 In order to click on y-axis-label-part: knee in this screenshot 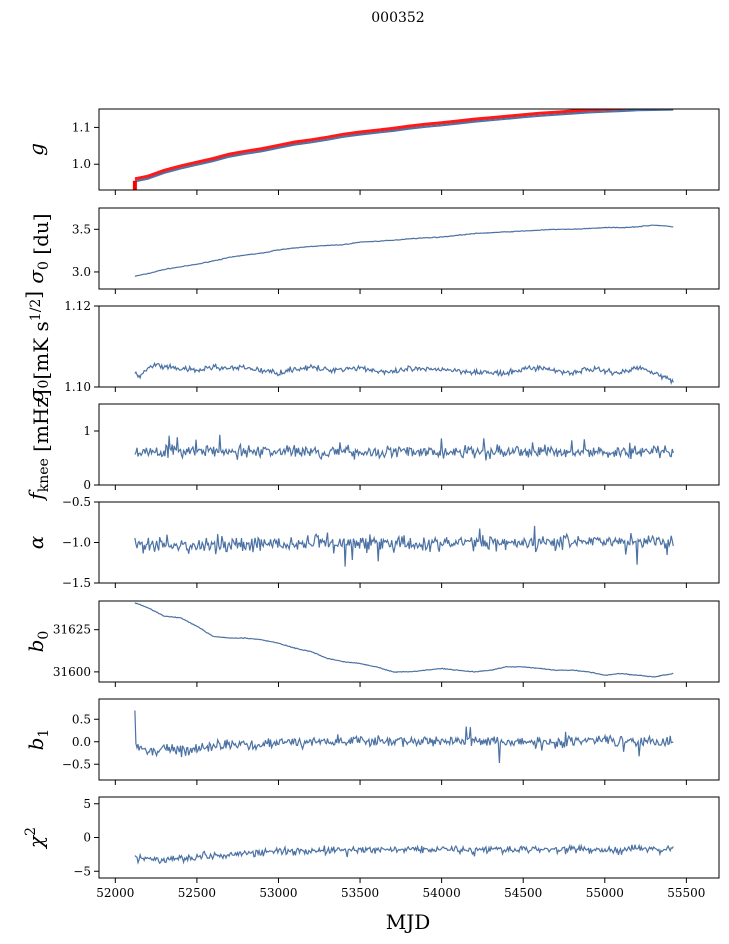, I will do `click(44, 475)`.